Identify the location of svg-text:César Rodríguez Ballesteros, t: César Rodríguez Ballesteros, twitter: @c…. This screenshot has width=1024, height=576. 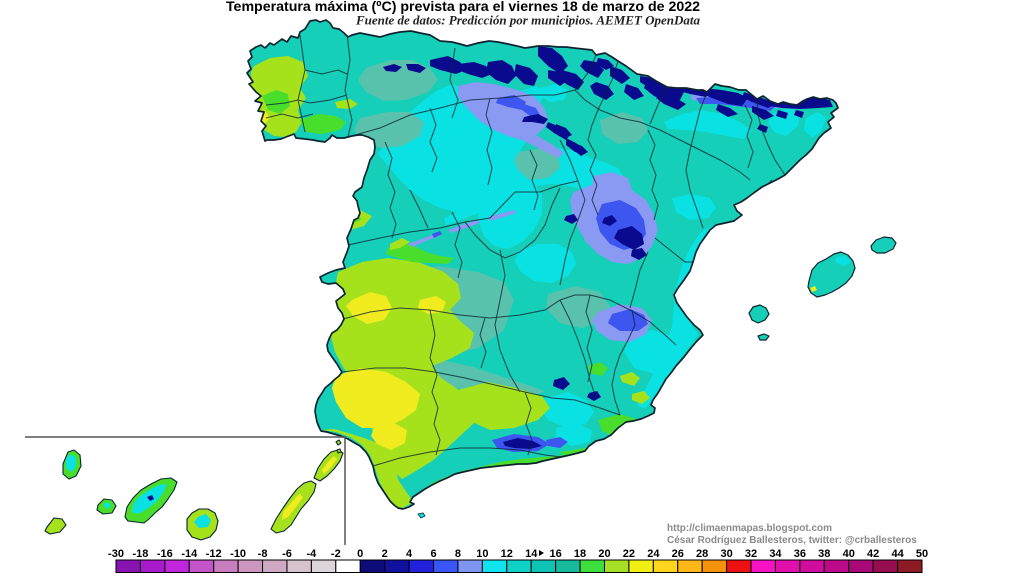
(792, 540).